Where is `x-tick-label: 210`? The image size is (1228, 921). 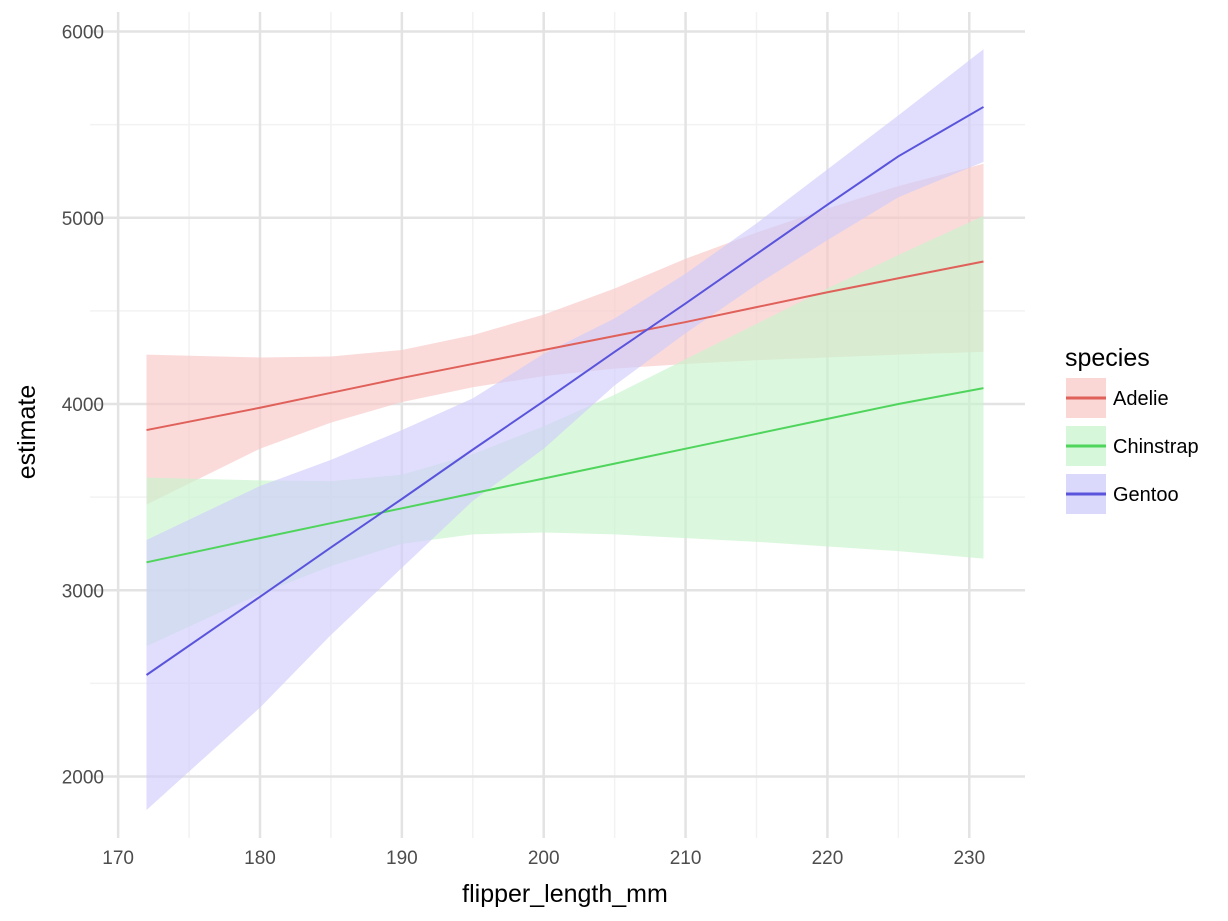
x-tick-label: 210 is located at coordinates (686, 858).